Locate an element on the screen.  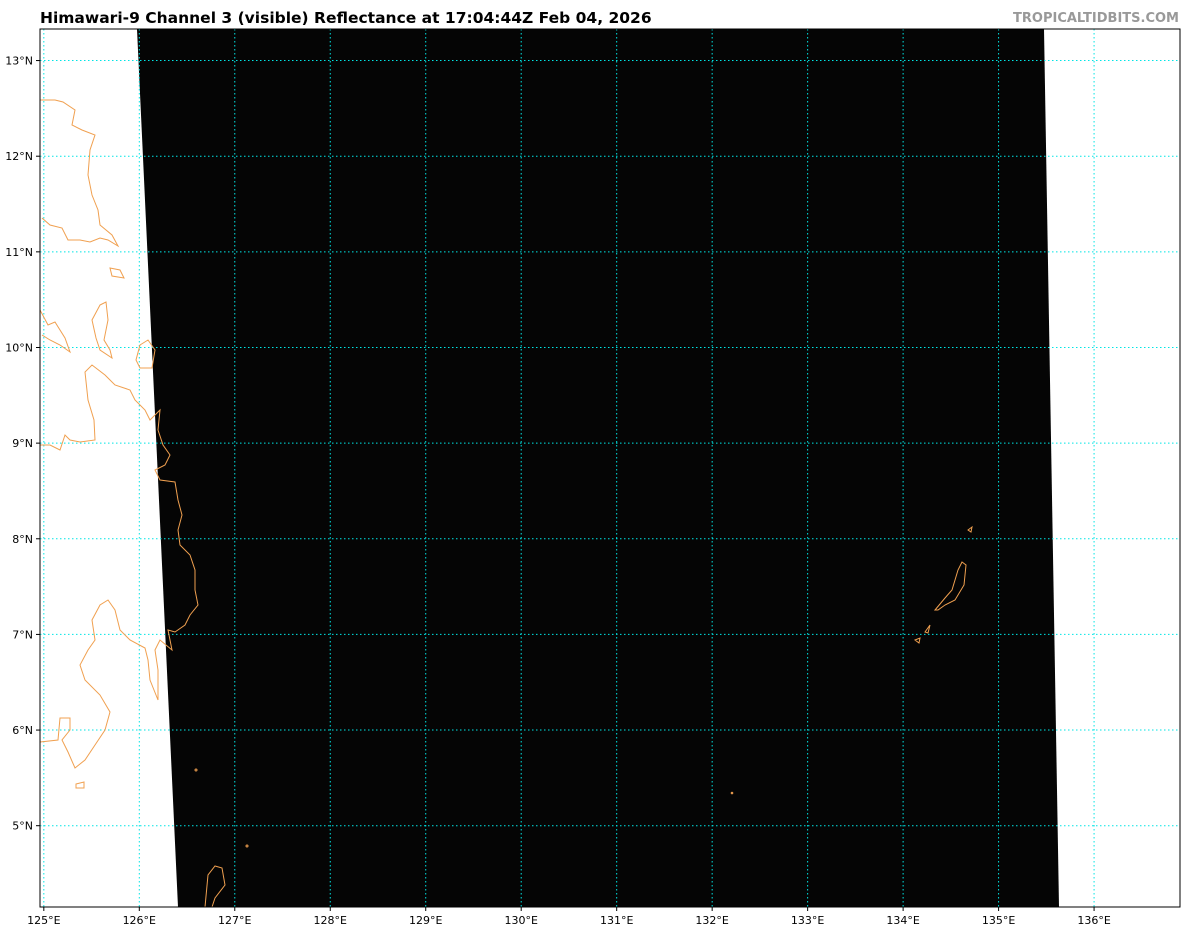
coastline-palau is located at coordinates (943, 584).